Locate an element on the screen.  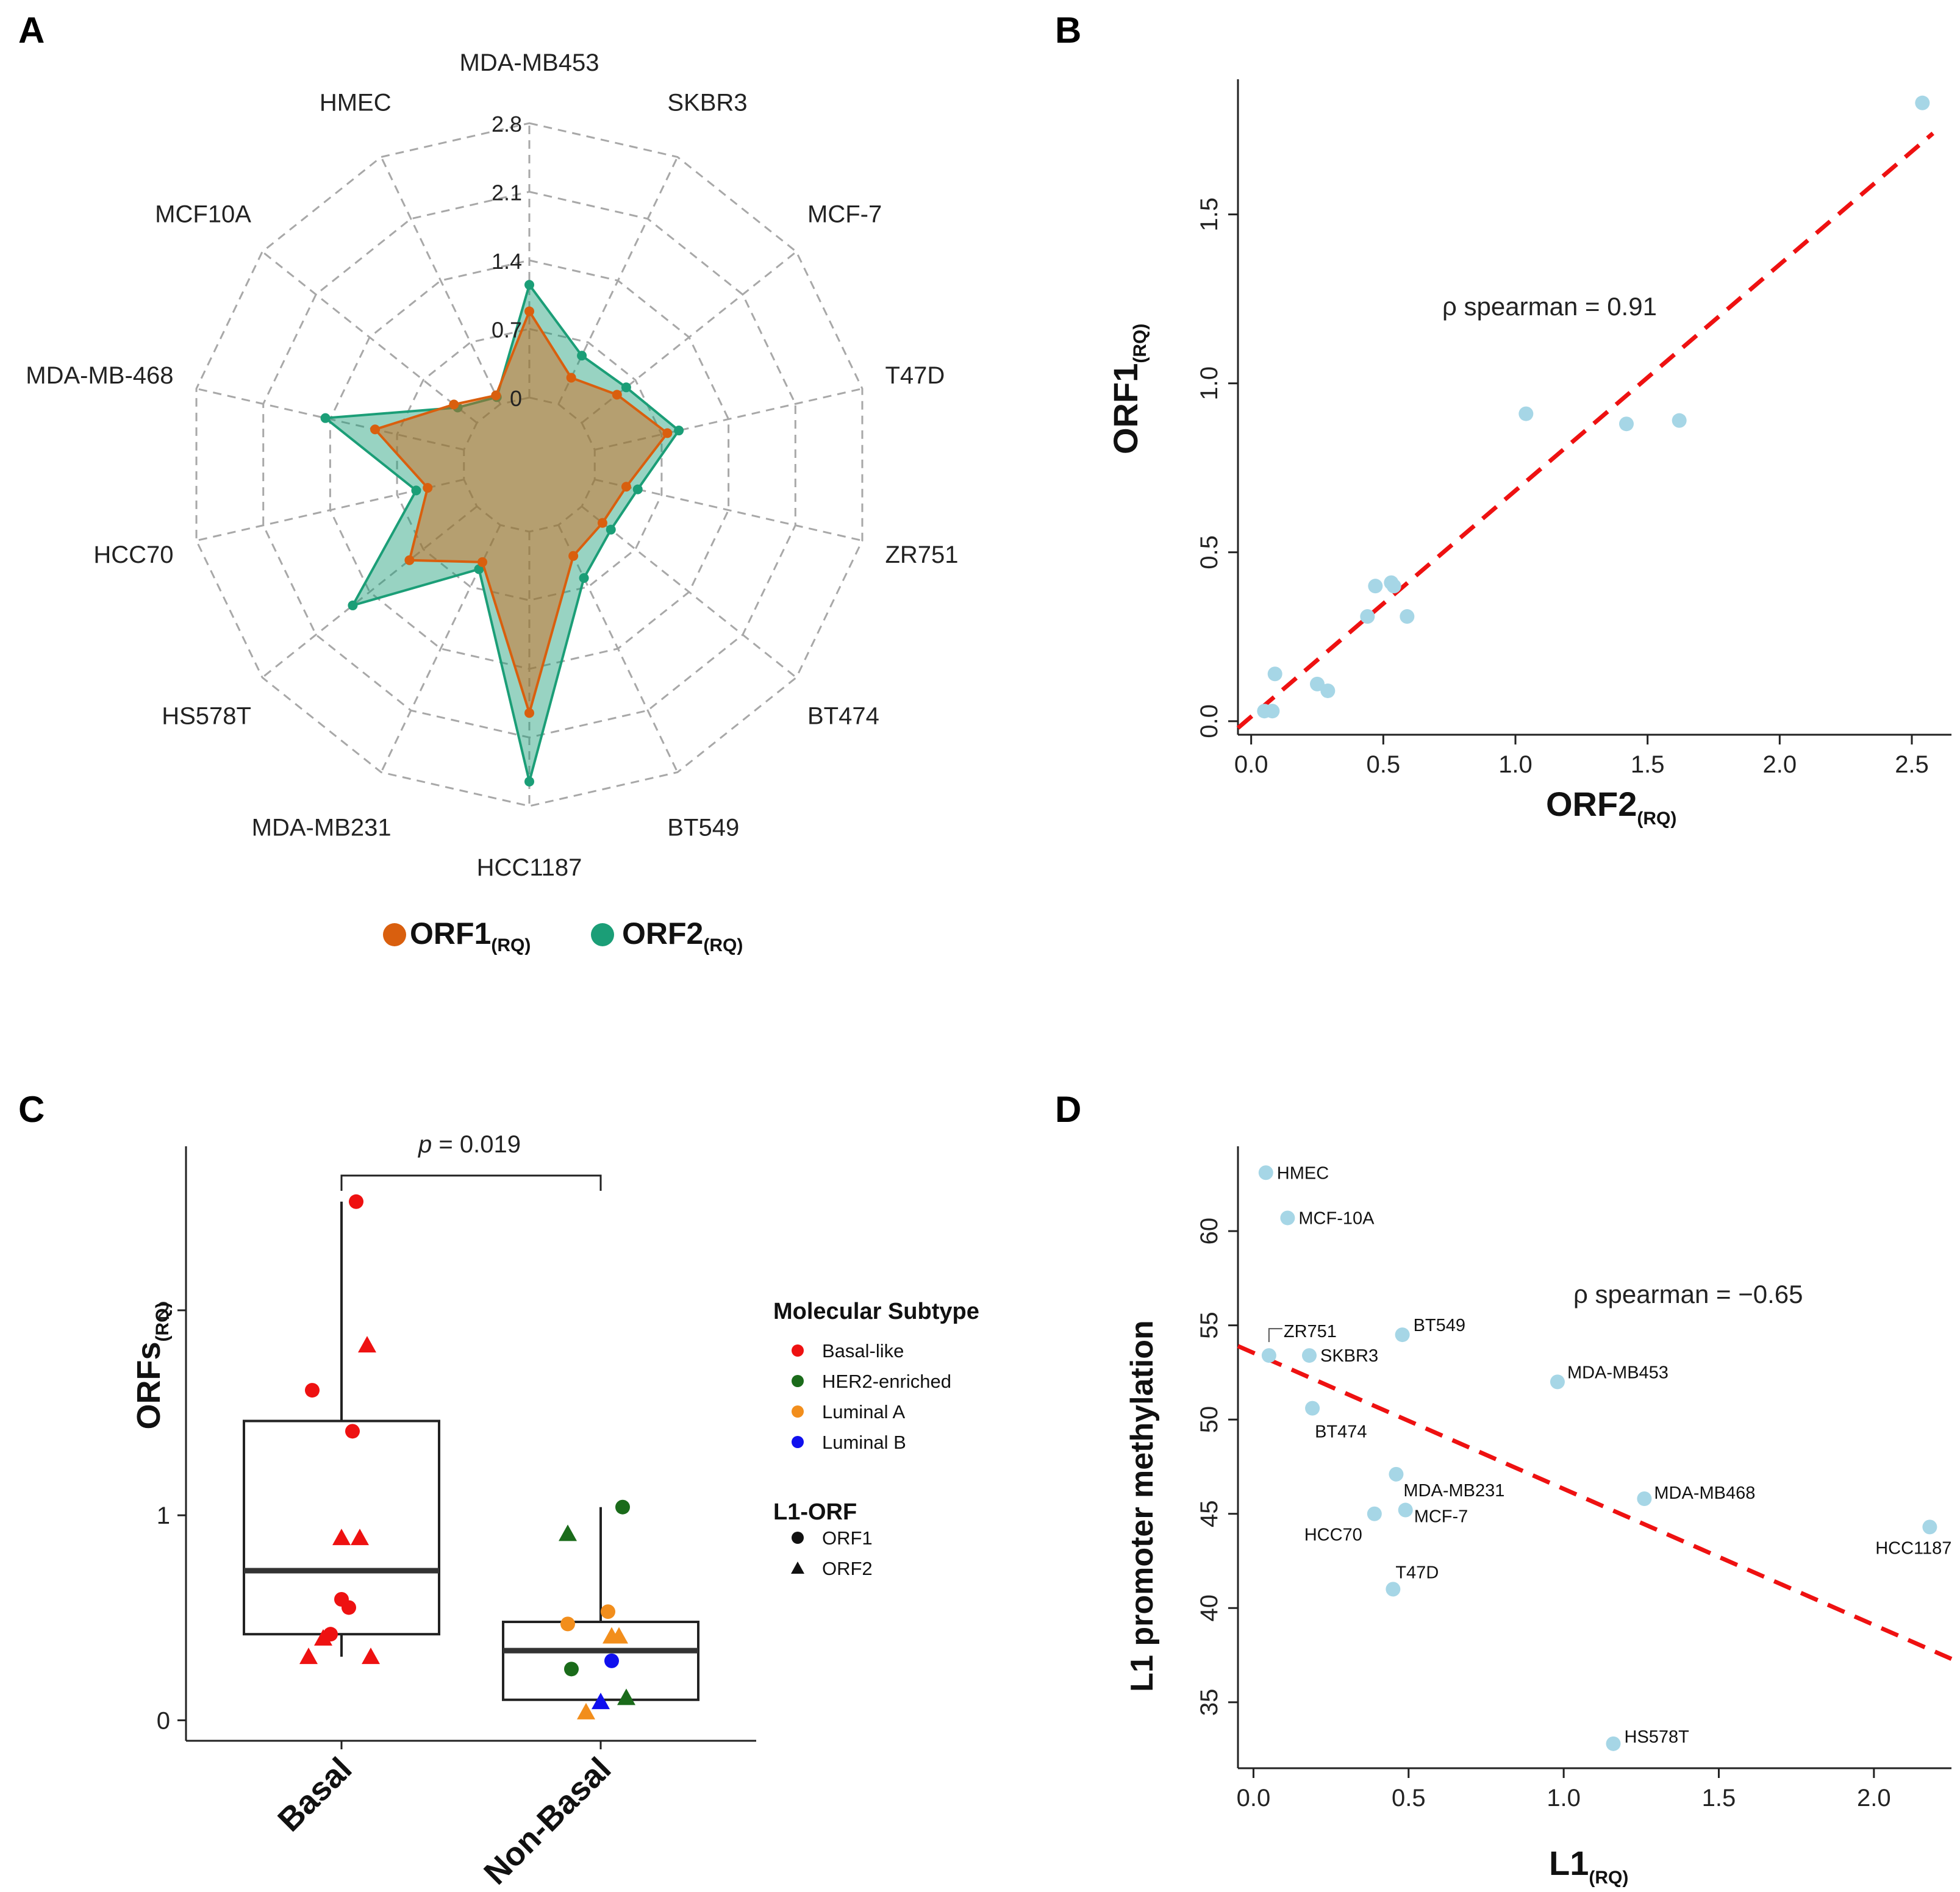
legend-orf1-swatch is located at coordinates (394, 935).